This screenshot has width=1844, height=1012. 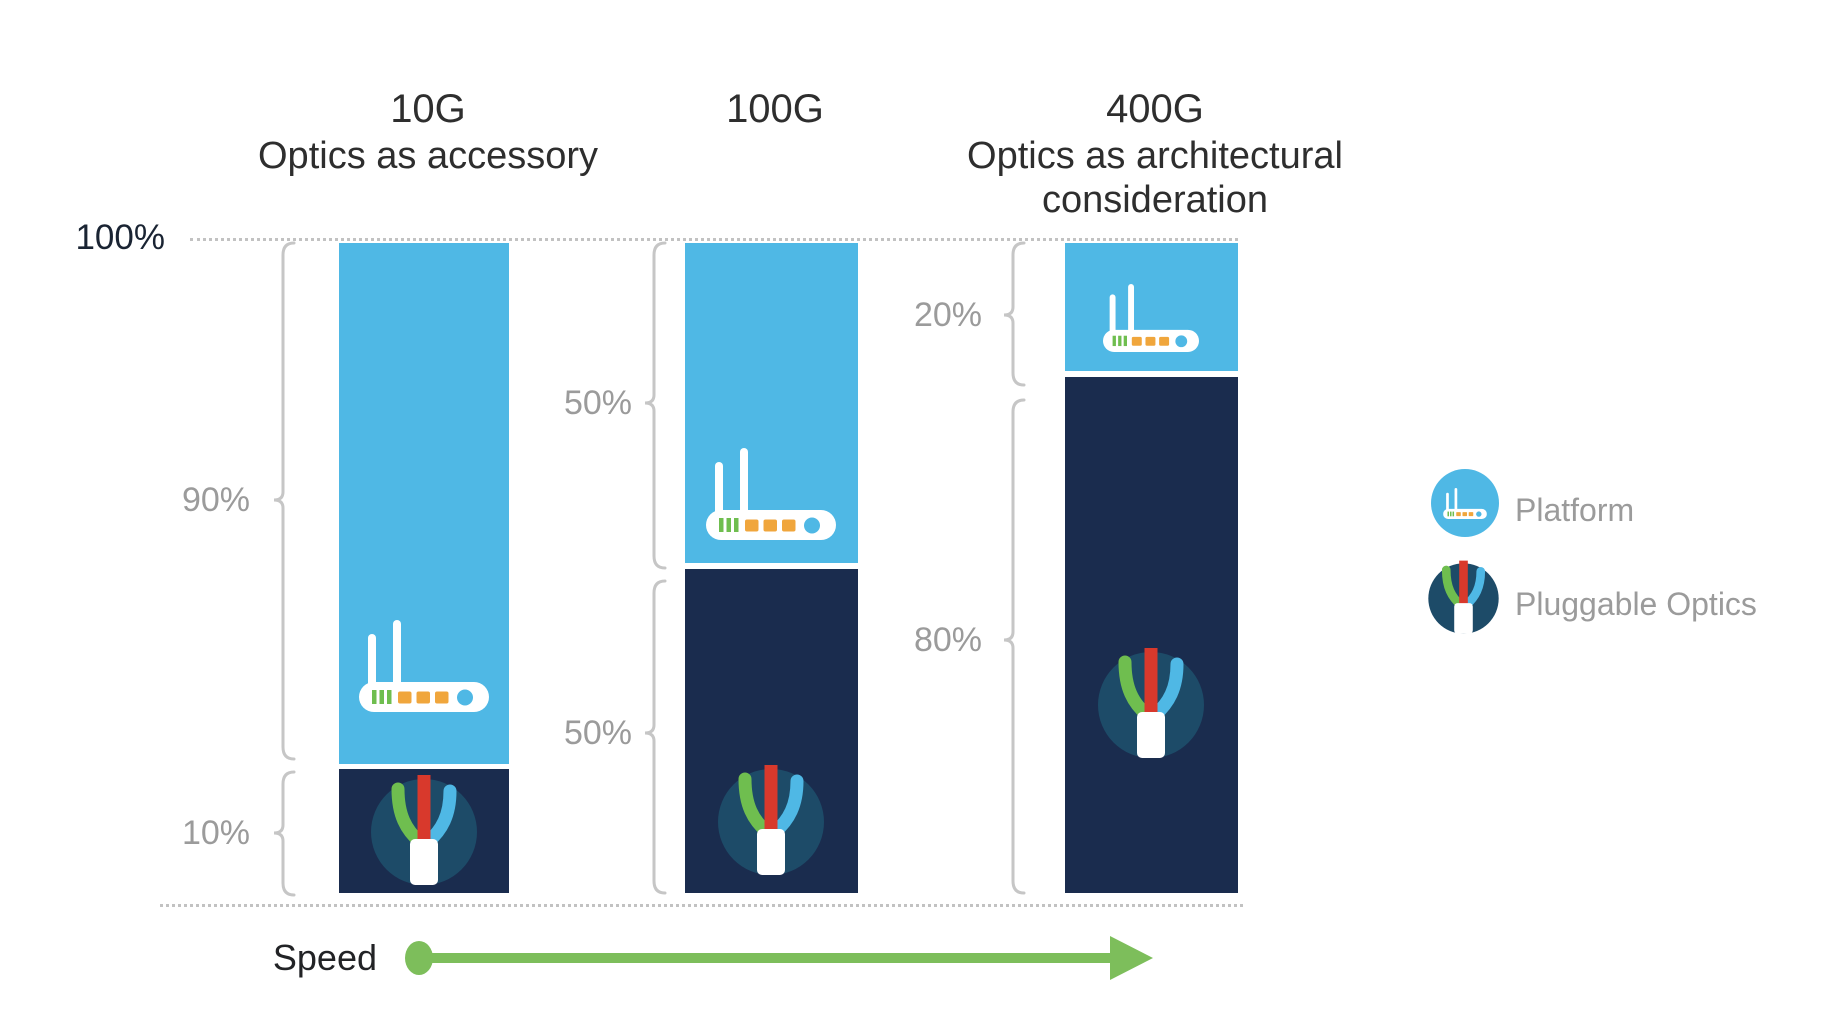 I want to click on legend-optics-label: Pluggable Optics, so click(x=1636, y=604).